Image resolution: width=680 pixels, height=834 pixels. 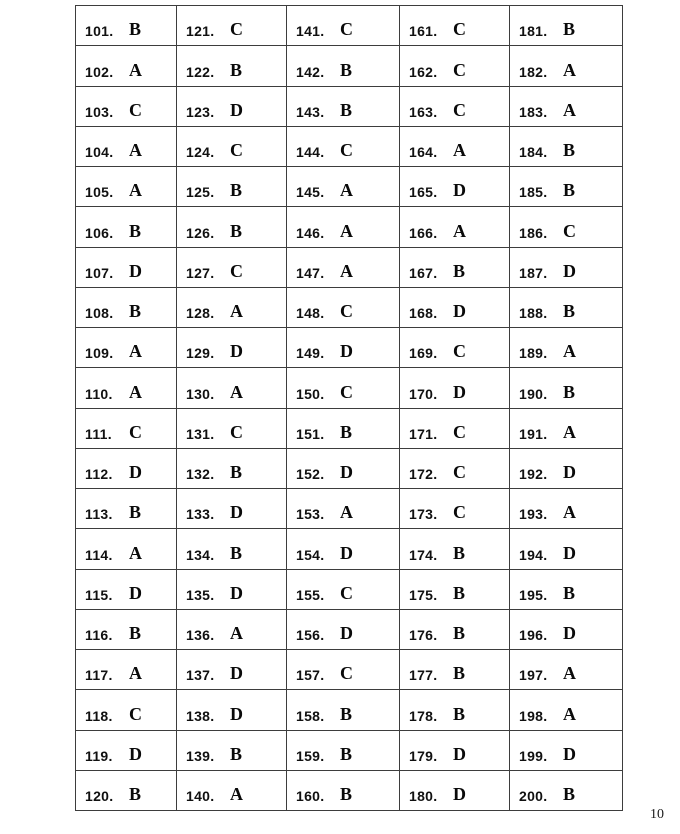 I want to click on question-number: 178., so click(x=423, y=715).